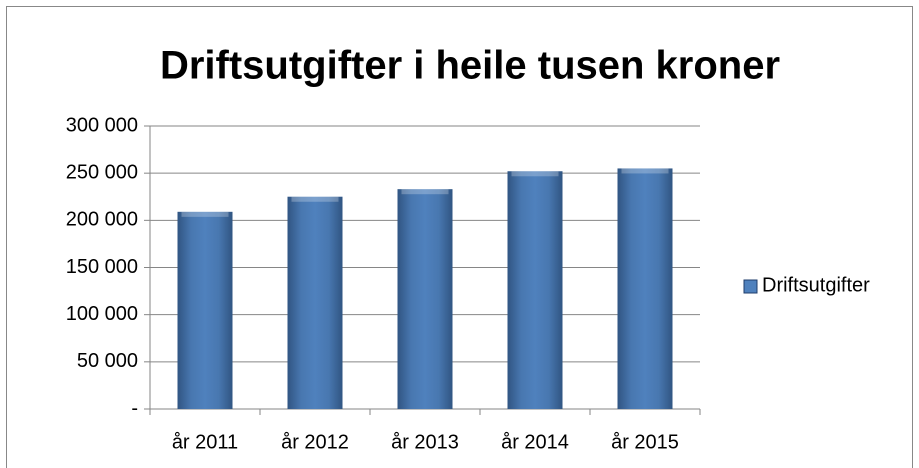 The height and width of the screenshot is (468, 919). Describe the element at coordinates (102, 267) in the screenshot. I see `y-tick-label: 150 000` at that location.